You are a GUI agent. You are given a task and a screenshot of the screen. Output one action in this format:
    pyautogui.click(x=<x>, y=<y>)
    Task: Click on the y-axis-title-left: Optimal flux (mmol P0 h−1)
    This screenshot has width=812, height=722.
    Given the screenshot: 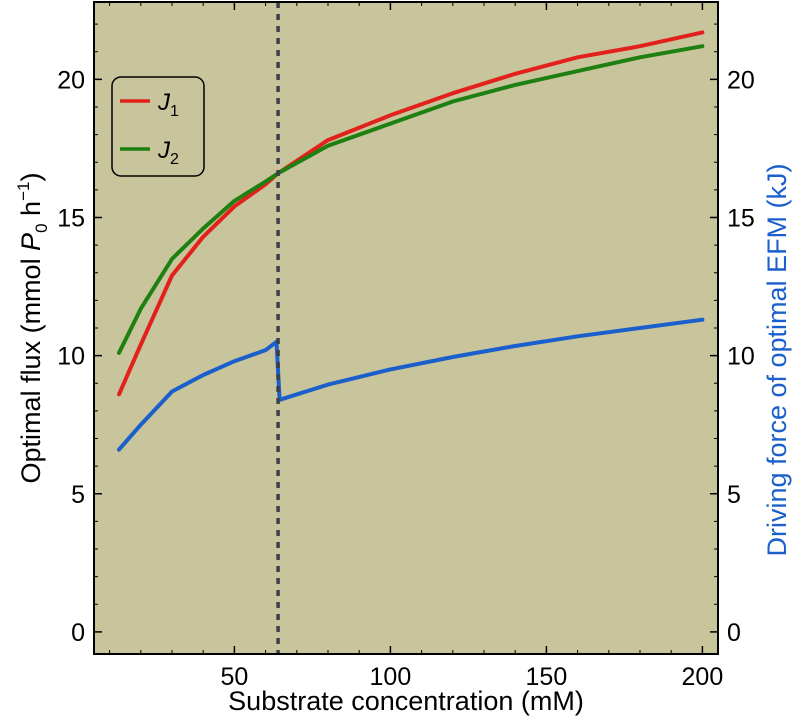 What is the action you would take?
    pyautogui.click(x=32, y=328)
    